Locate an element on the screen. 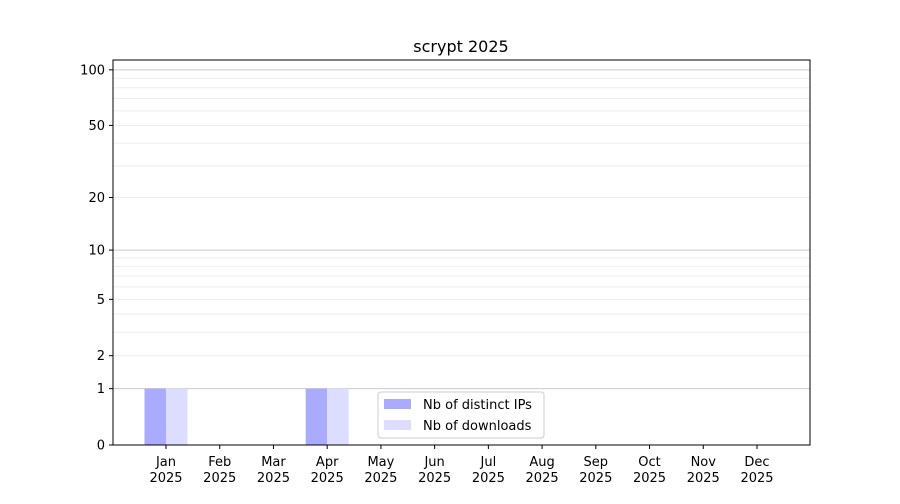 The width and height of the screenshot is (900, 504). y-tick-label: 100 is located at coordinates (92, 70).